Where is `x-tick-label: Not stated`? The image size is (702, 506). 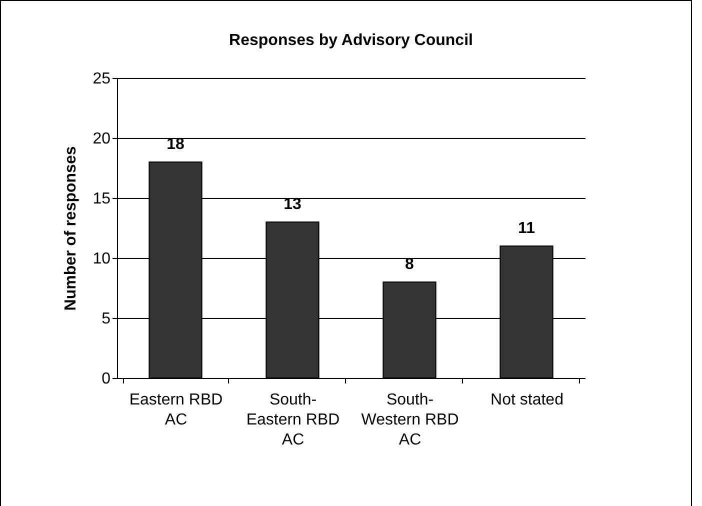
x-tick-label: Not stated is located at coordinates (527, 400).